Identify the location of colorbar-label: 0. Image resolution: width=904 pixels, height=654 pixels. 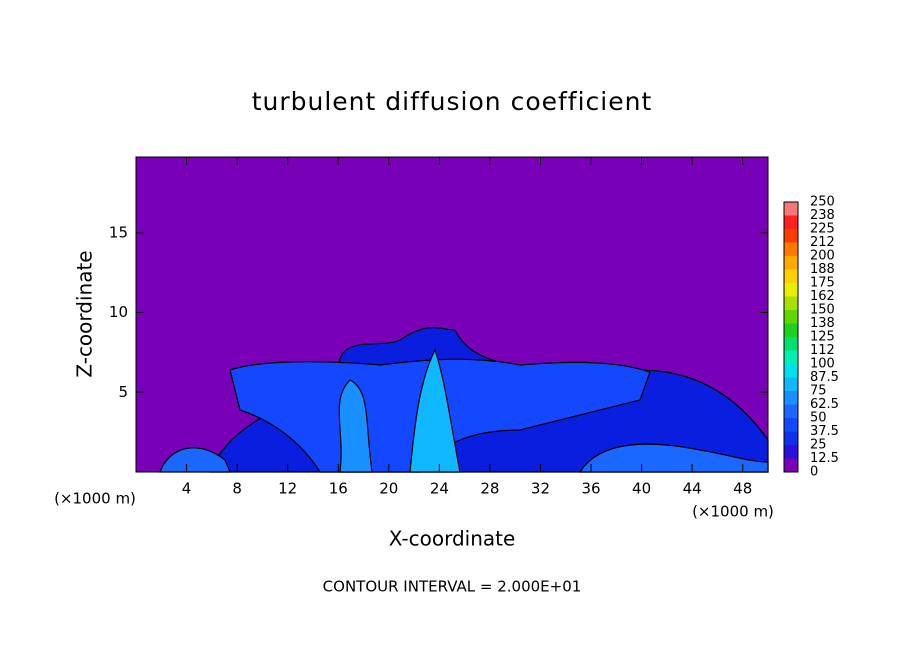
(814, 472).